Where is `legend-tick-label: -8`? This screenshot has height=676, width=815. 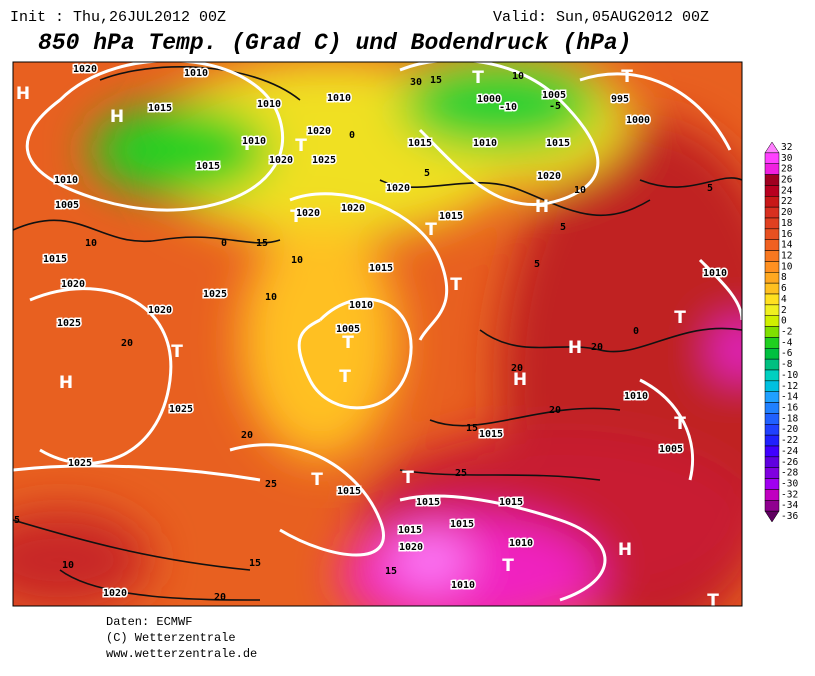 legend-tick-label: -8 is located at coordinates (787, 364).